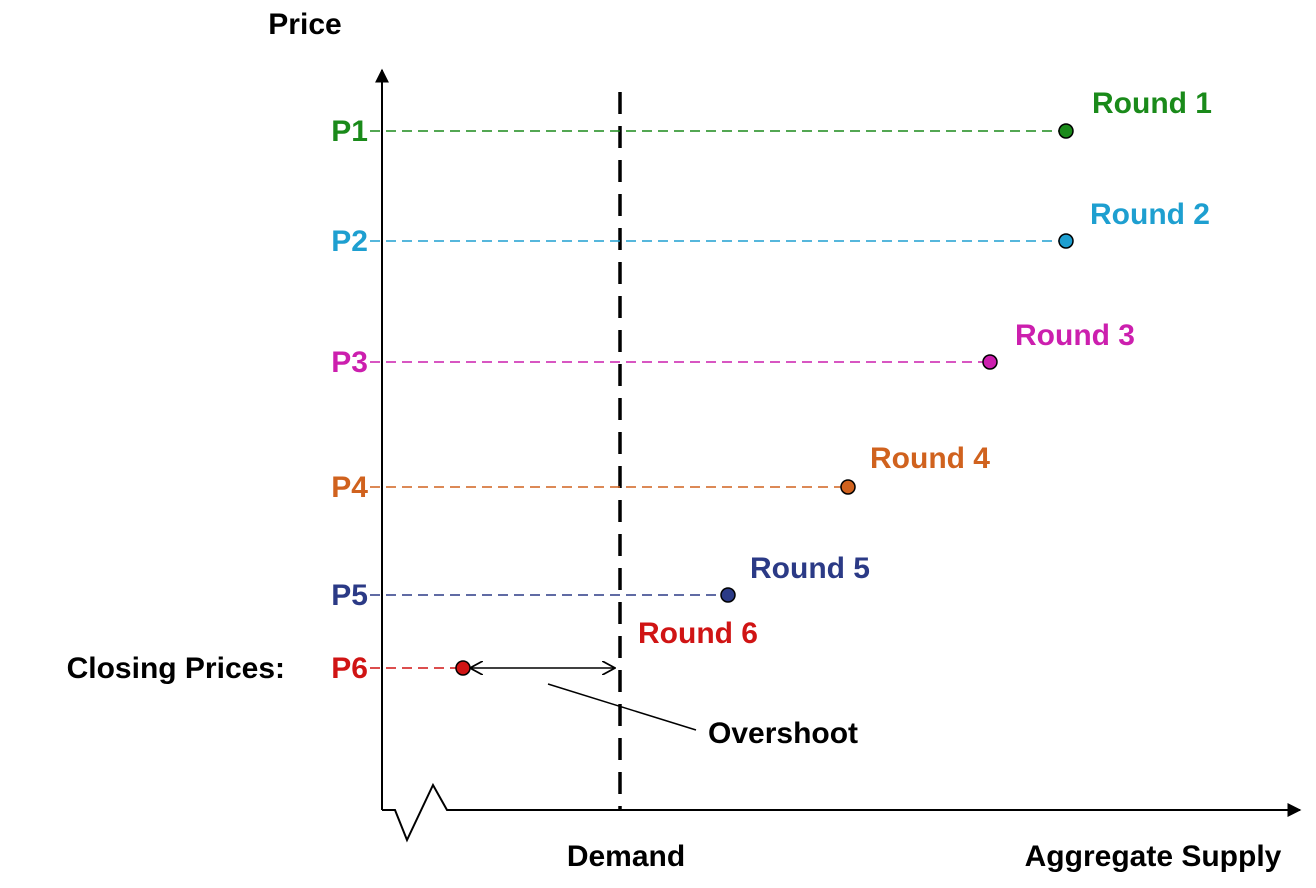 Image resolution: width=1316 pixels, height=888 pixels. What do you see at coordinates (1150, 214) in the screenshot?
I see `round-label: Round 2` at bounding box center [1150, 214].